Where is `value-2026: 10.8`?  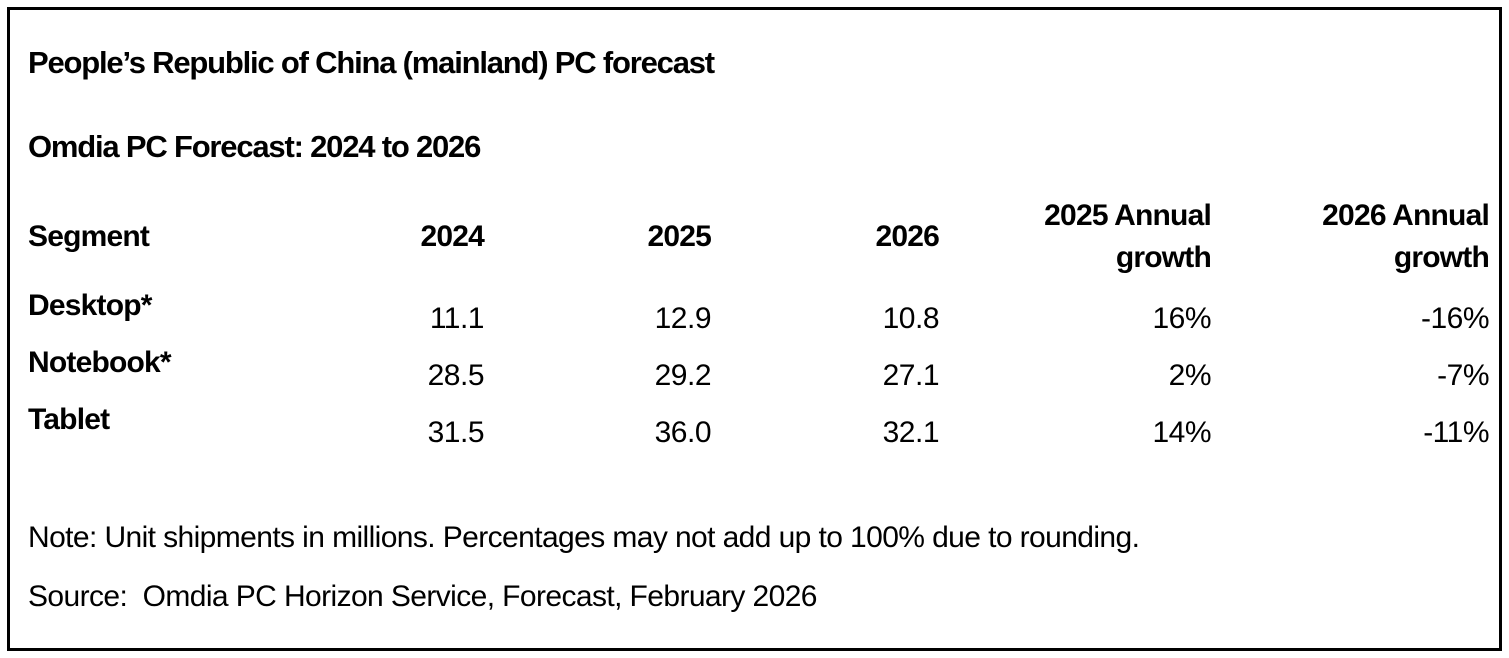 value-2026: 10.8 is located at coordinates (911, 319).